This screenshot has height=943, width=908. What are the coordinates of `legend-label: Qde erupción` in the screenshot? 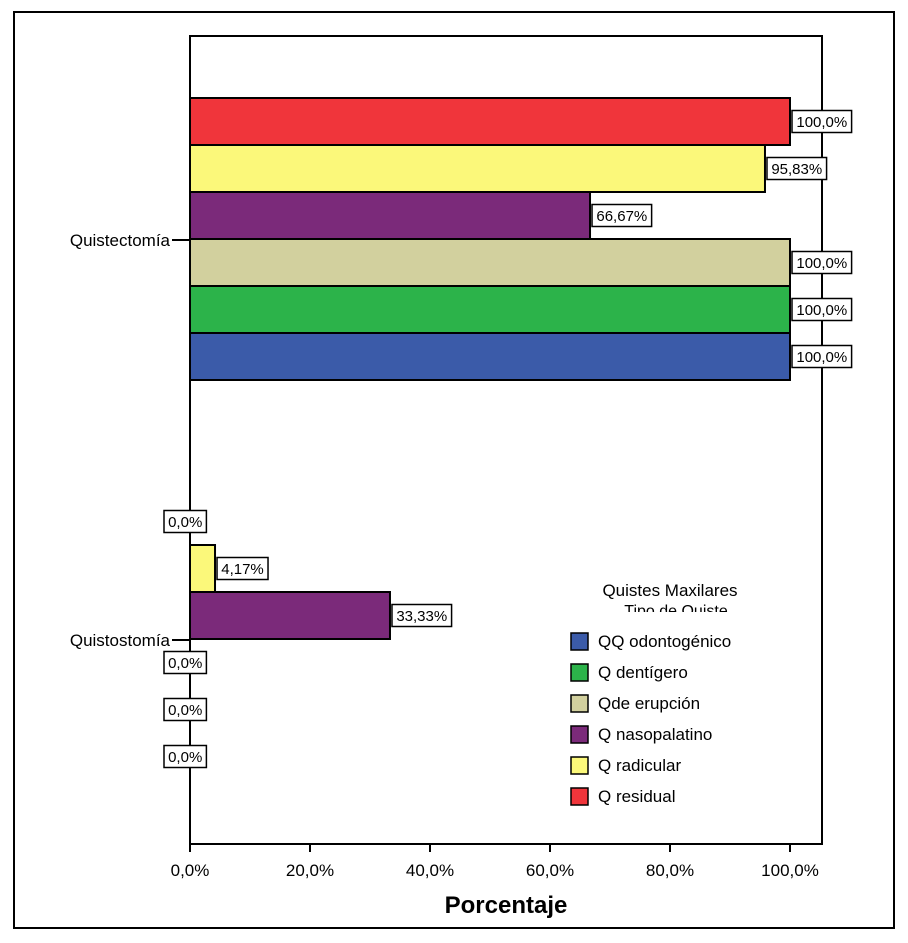 It's located at (649, 703).